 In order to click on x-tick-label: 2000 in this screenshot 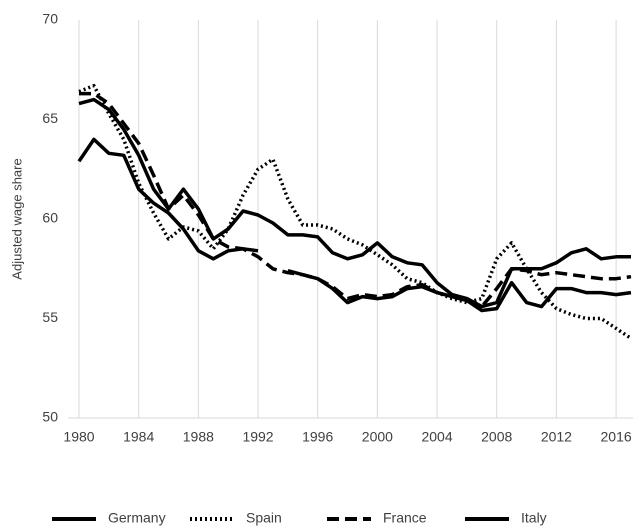, I will do `click(377, 437)`.